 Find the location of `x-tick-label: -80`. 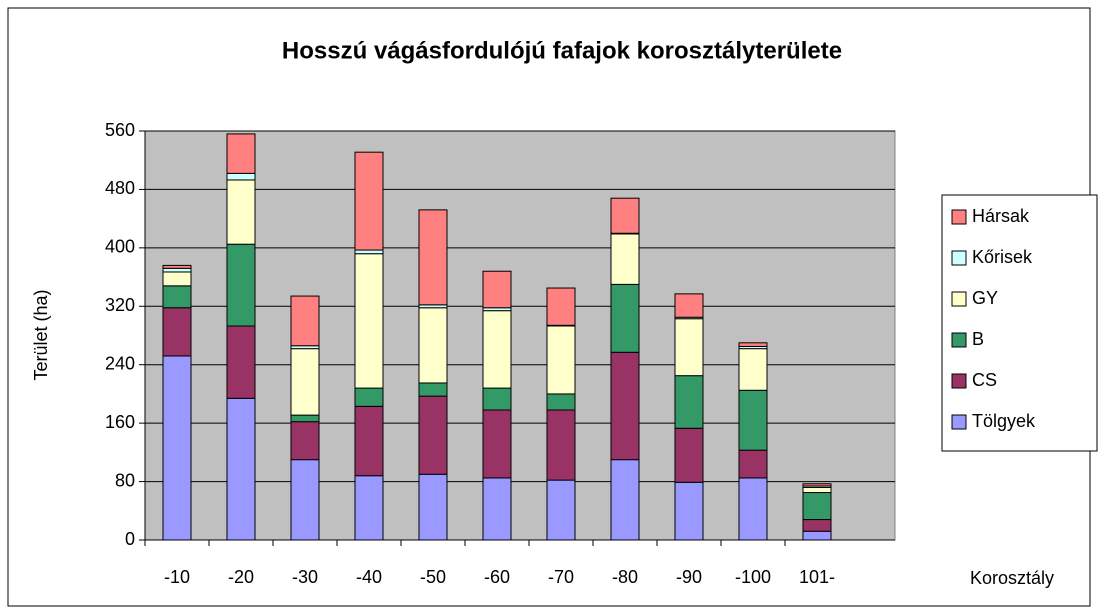

x-tick-label: -80 is located at coordinates (625, 577).